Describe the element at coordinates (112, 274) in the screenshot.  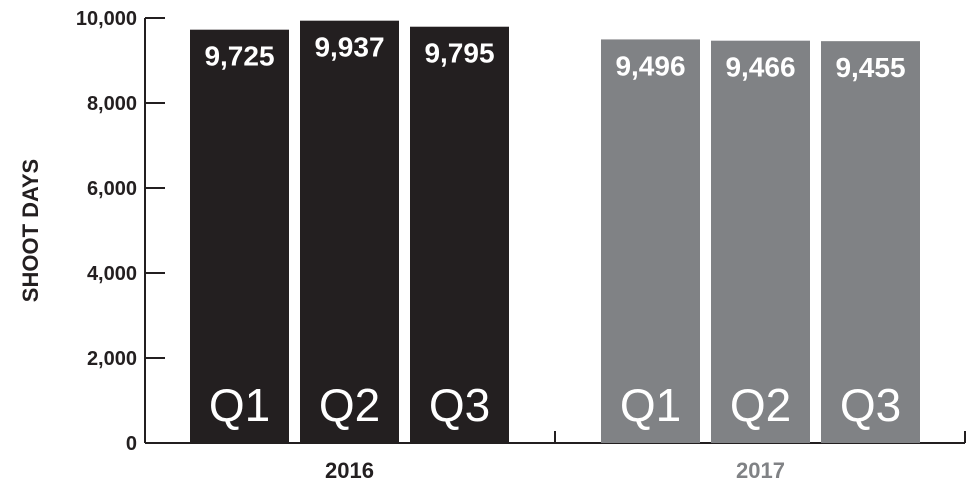
I see `y-tick-label: 4,000` at that location.